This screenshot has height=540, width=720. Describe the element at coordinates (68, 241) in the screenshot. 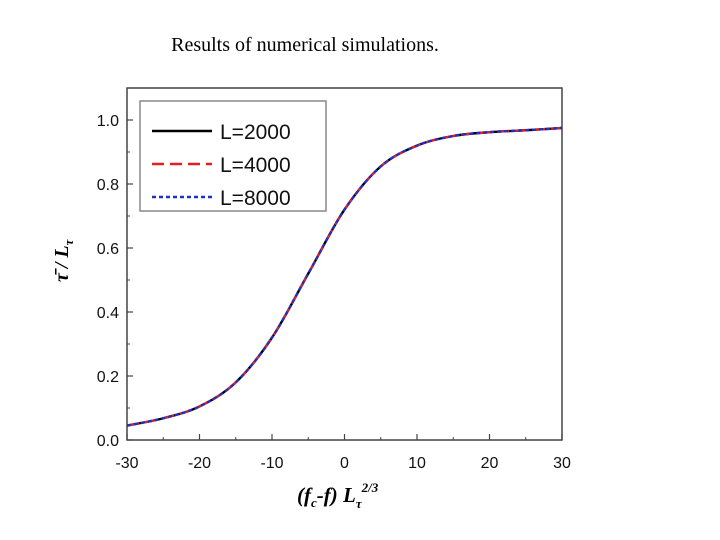

I see `y-axis-label-sub: τ` at that location.